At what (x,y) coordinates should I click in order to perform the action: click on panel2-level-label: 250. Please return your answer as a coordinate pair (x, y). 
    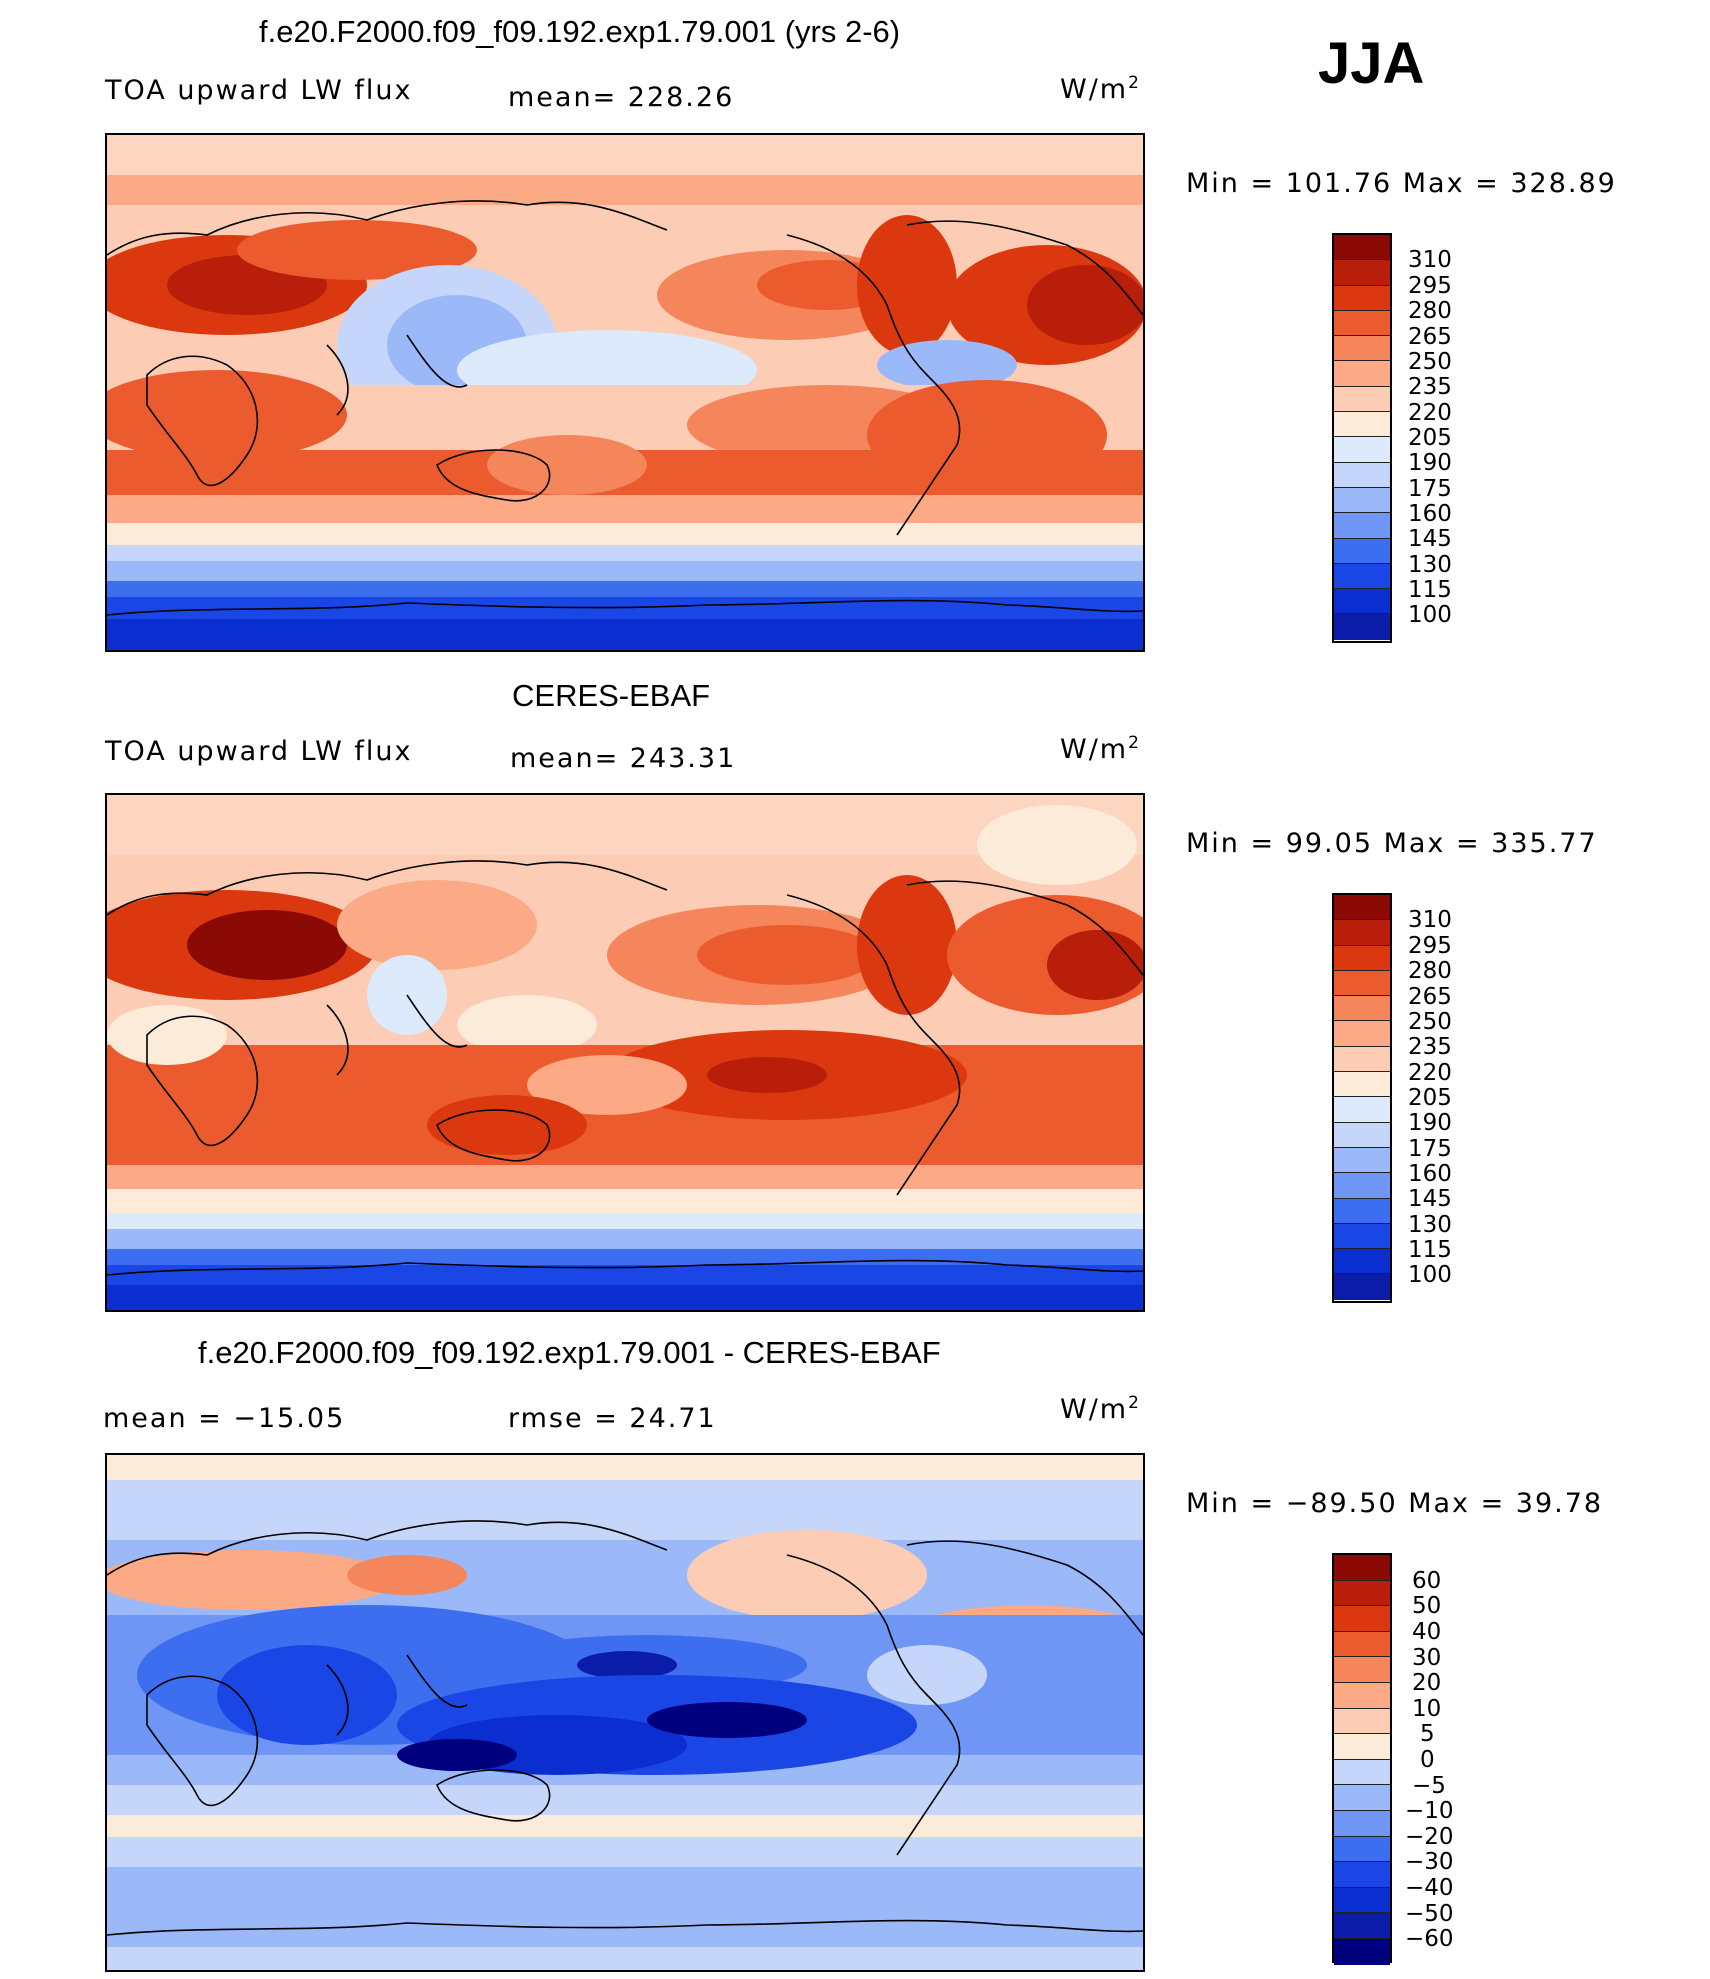
    Looking at the image, I should click on (1430, 1022).